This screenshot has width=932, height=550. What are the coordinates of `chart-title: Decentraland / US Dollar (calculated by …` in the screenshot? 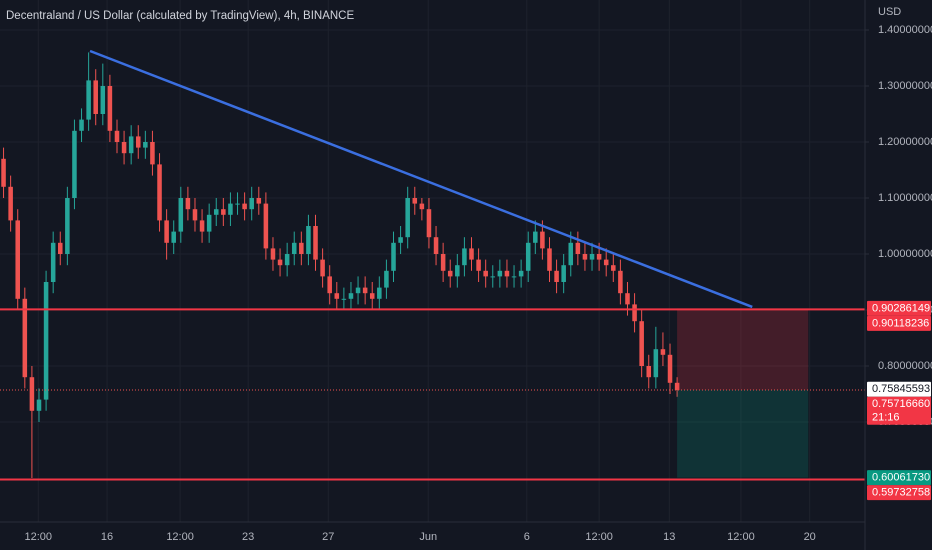 It's located at (180, 16).